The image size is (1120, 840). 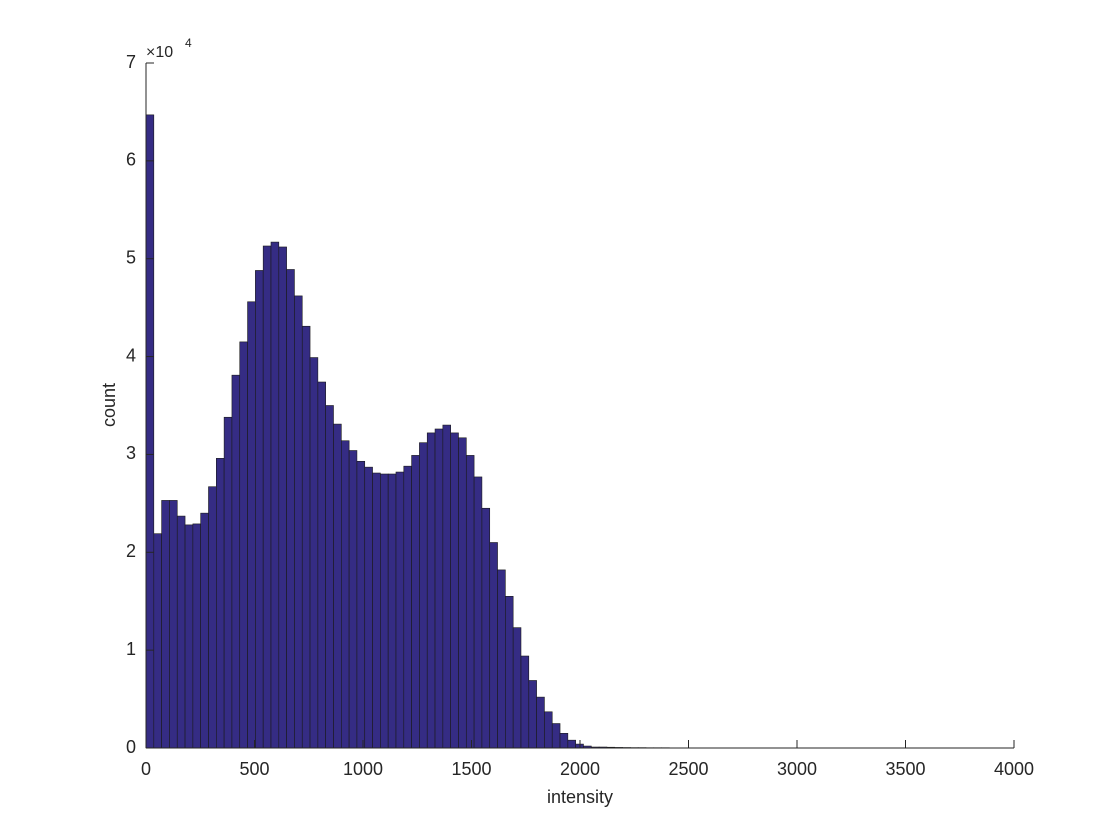 What do you see at coordinates (797, 769) in the screenshot?
I see `x-tick-label: 3000` at bounding box center [797, 769].